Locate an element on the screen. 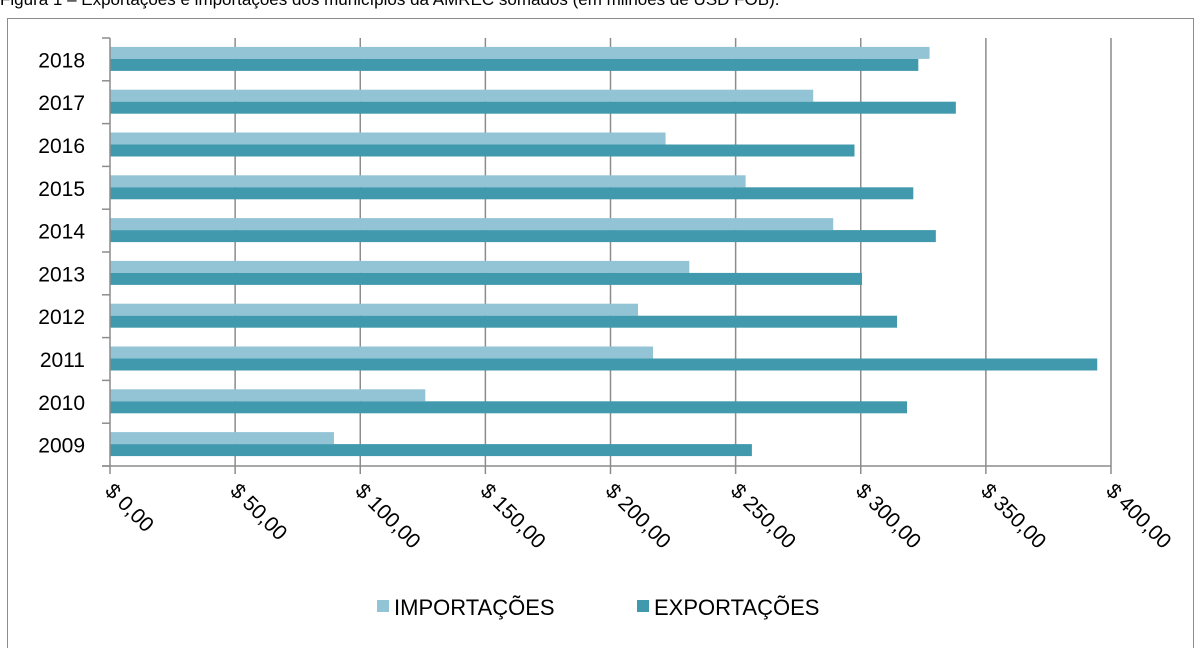  legend-swatch-importacoes is located at coordinates (383, 606).